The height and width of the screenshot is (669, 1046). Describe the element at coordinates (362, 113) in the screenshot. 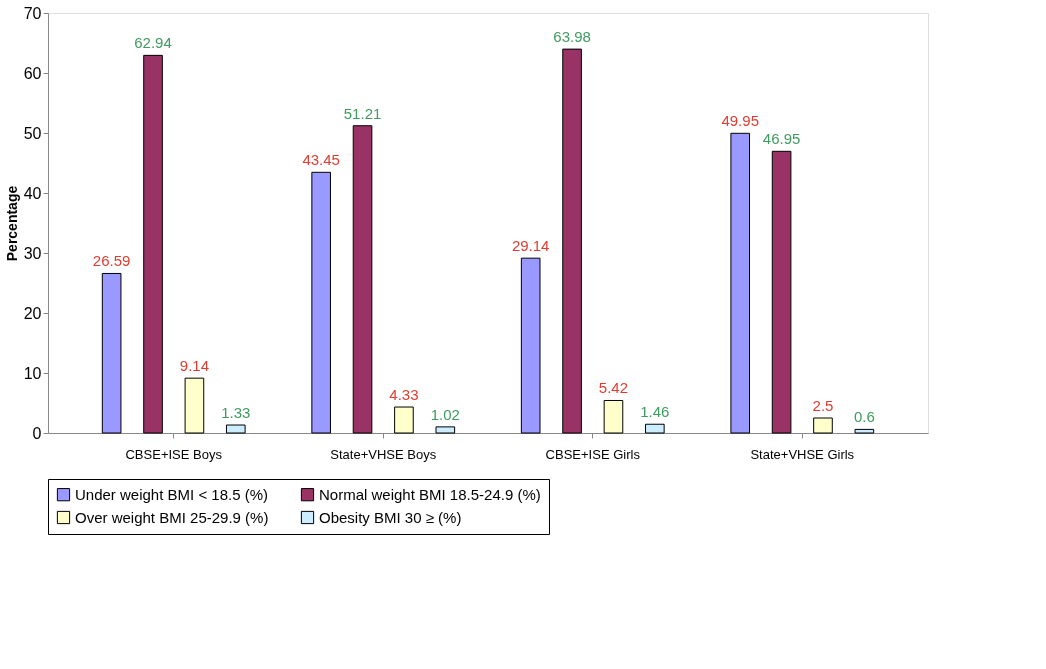

I see `data-label: 51.21` at that location.